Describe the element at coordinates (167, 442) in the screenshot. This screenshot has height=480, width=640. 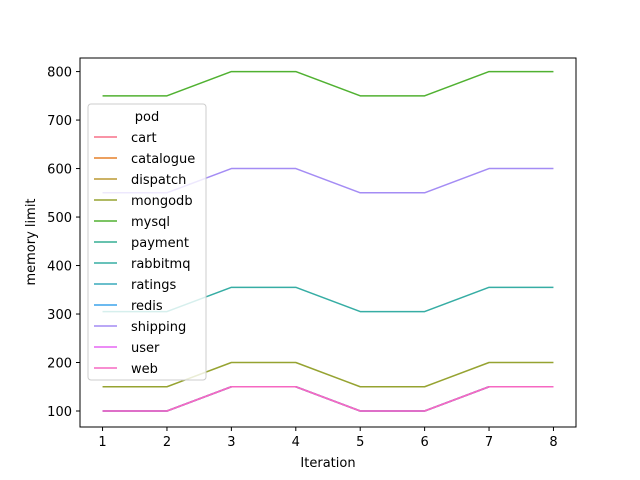
I see `x-tick-label: 2` at that location.